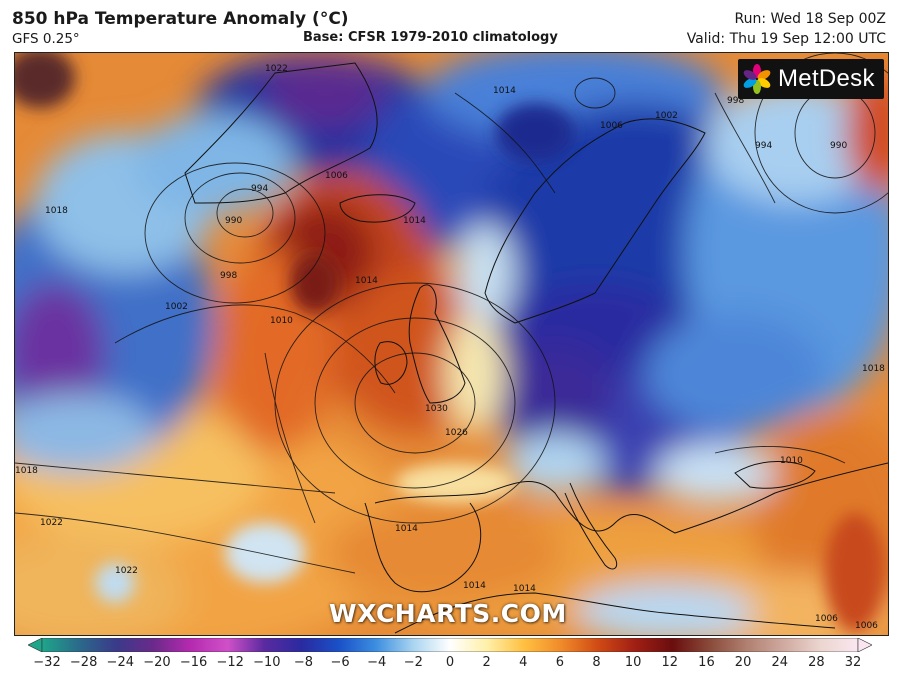 This screenshot has width=900, height=689. What do you see at coordinates (83, 662) in the screenshot?
I see `colorbar-tick-label: −28` at bounding box center [83, 662].